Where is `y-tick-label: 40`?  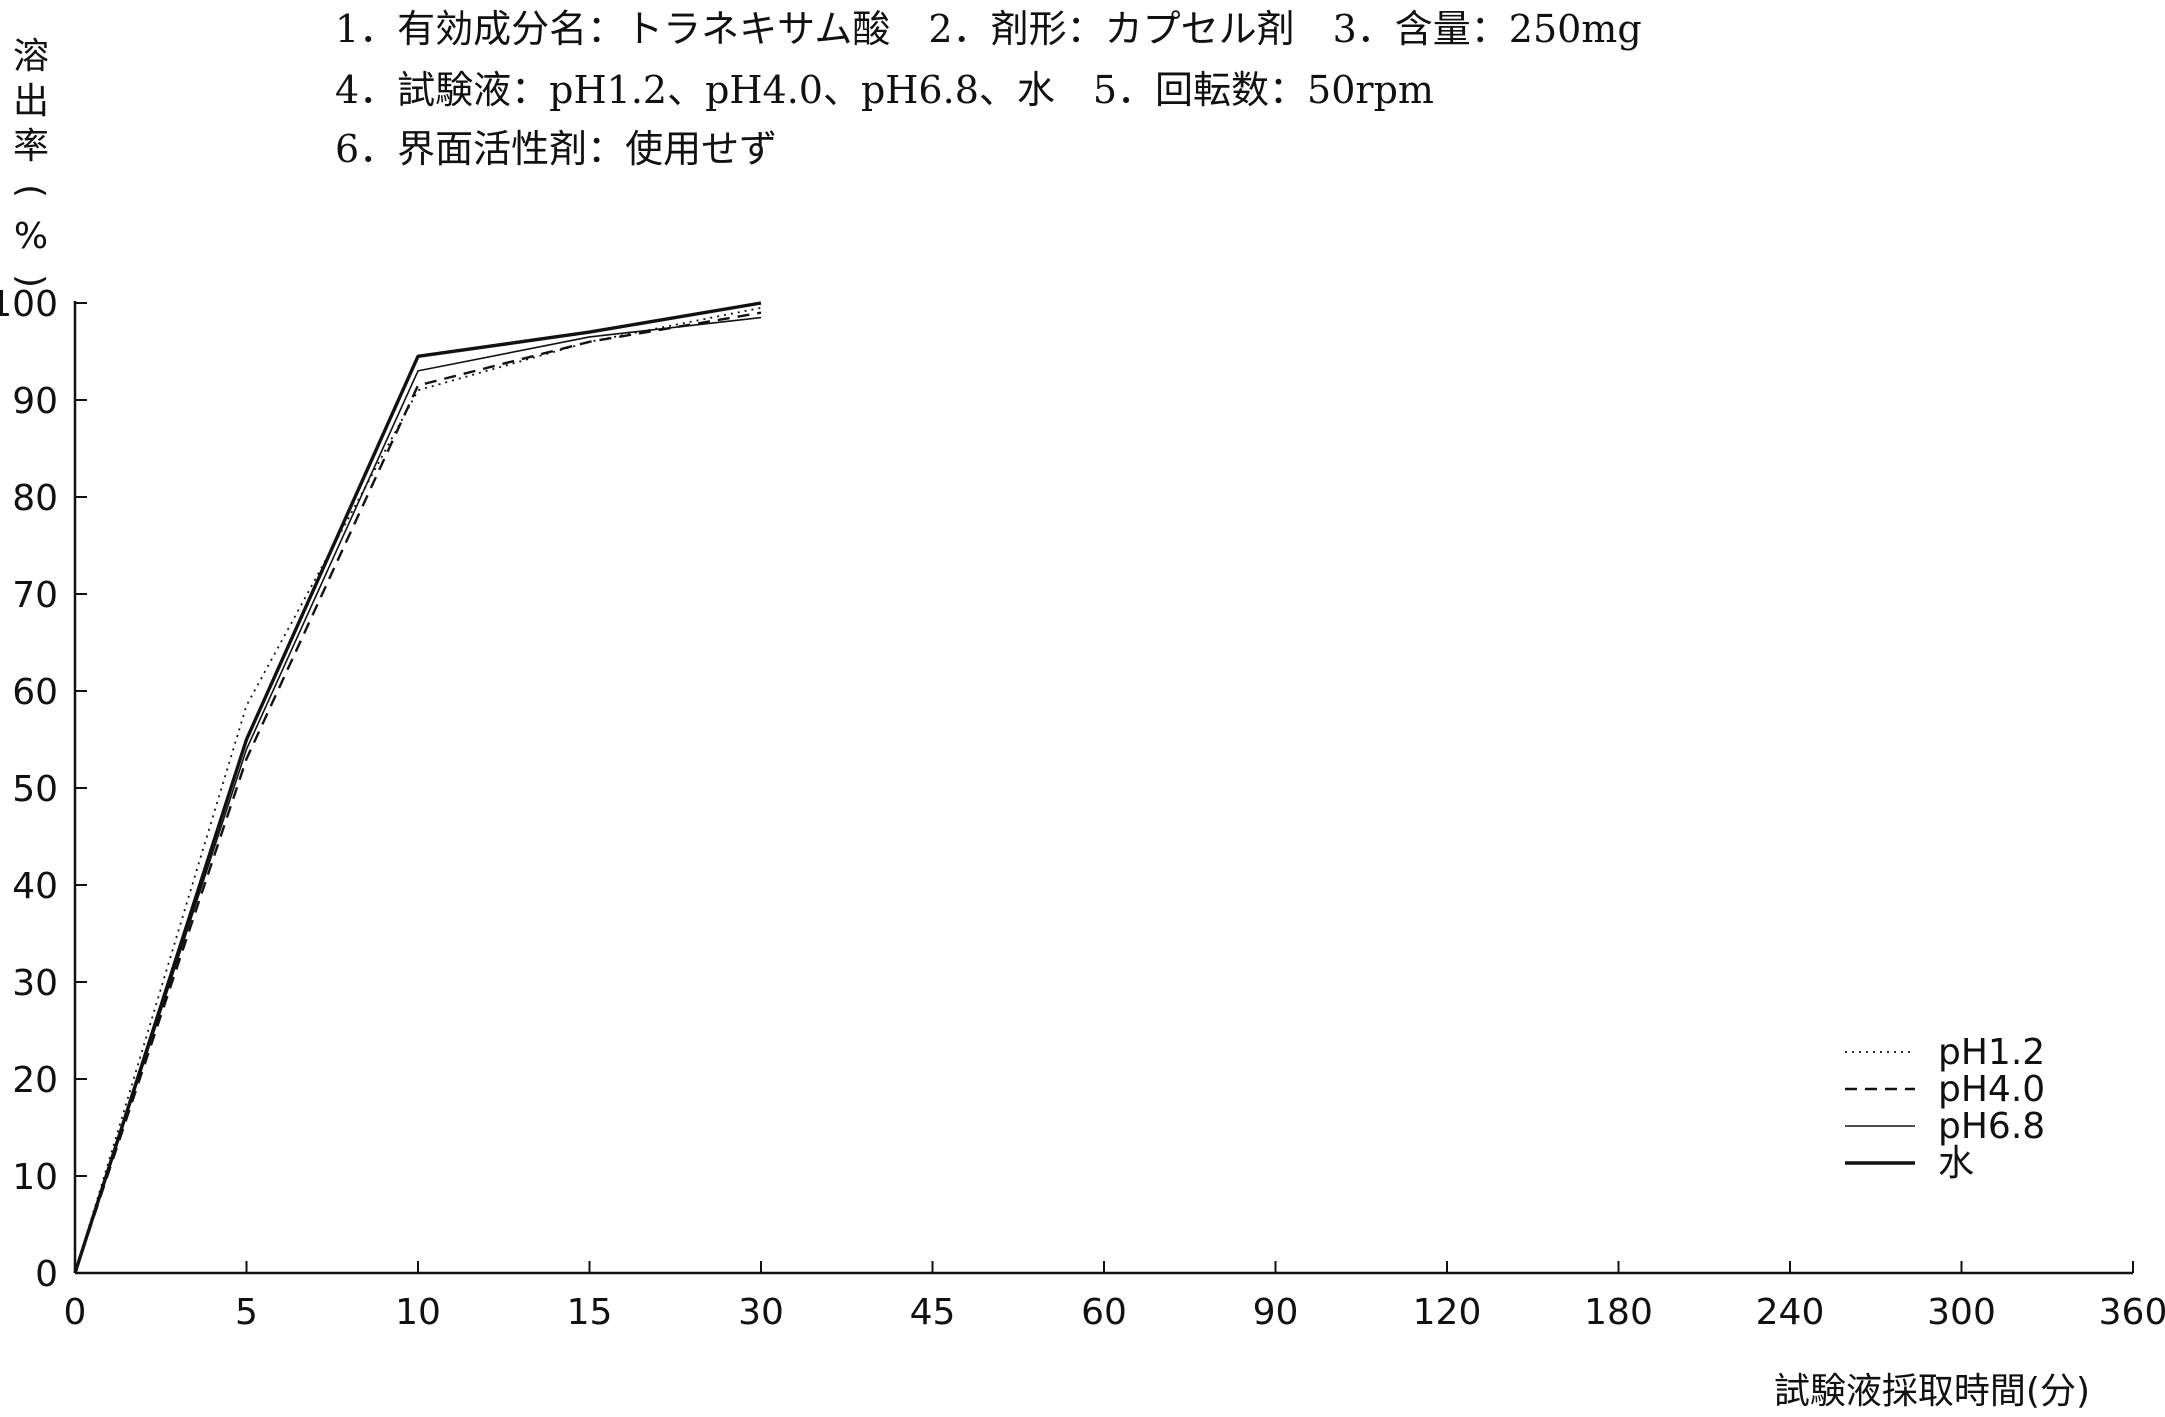
y-tick-label: 40 is located at coordinates (35, 886).